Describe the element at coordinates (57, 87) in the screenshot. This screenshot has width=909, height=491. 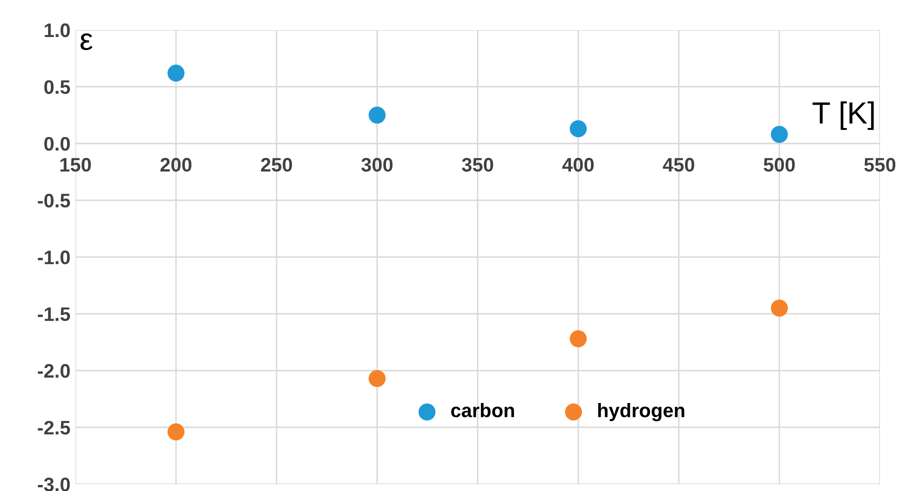
I see `y-tick-label: 0.5` at that location.